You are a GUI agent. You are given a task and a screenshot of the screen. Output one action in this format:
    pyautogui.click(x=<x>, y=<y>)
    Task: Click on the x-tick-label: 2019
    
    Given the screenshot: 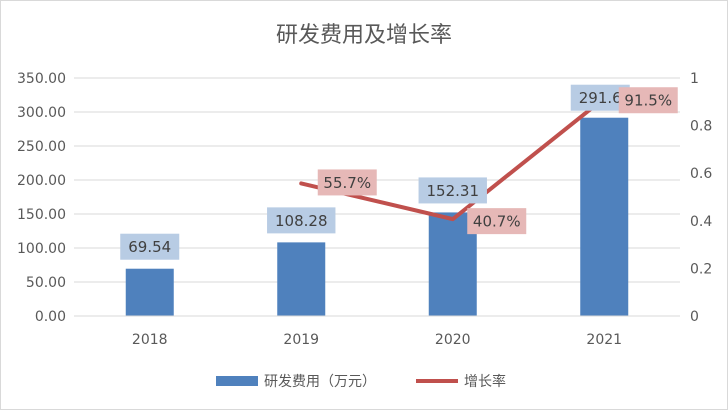 What is the action you would take?
    pyautogui.click(x=301, y=340)
    